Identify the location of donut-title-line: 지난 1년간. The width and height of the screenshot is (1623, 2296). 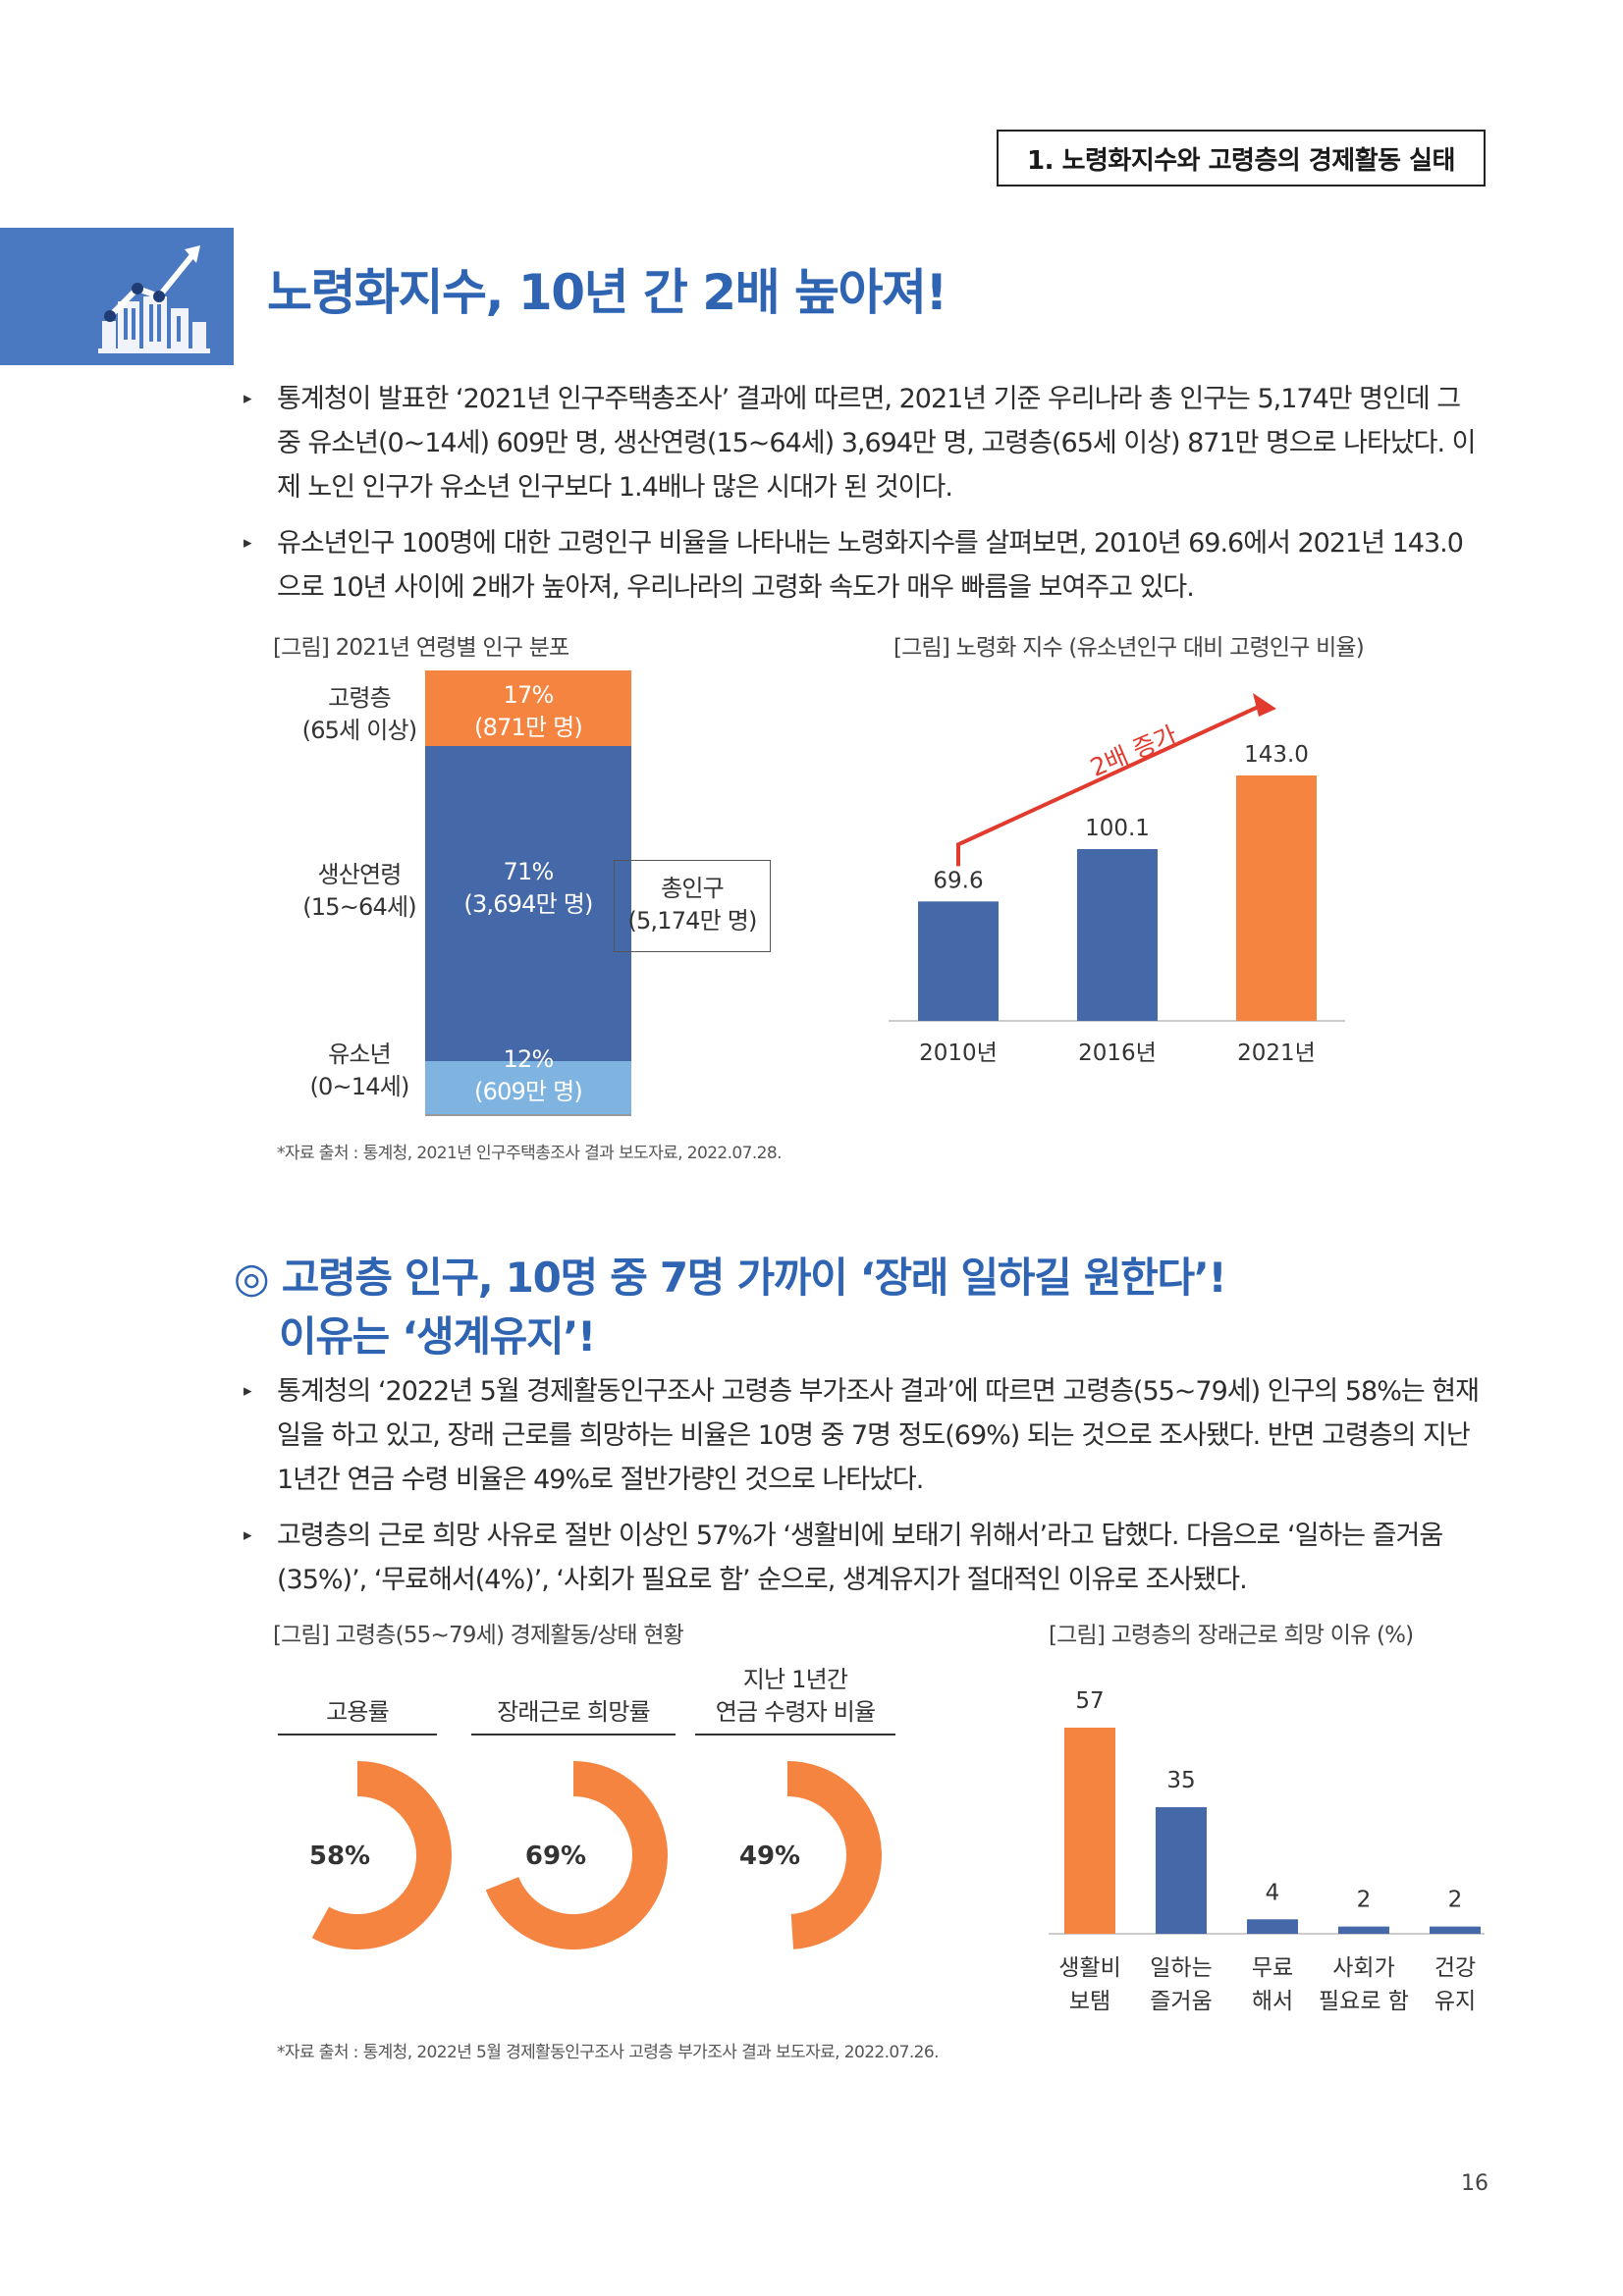
(795, 1679).